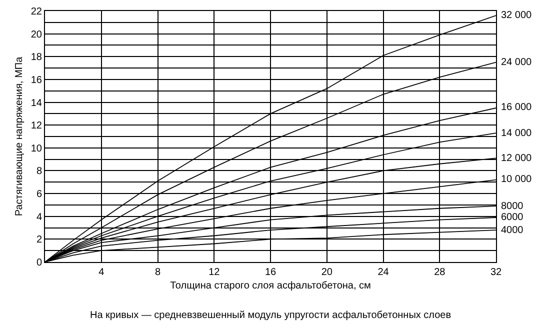 The image size is (541, 324). Describe the element at coordinates (36, 58) in the screenshot. I see `y-tick-label: 18` at that location.